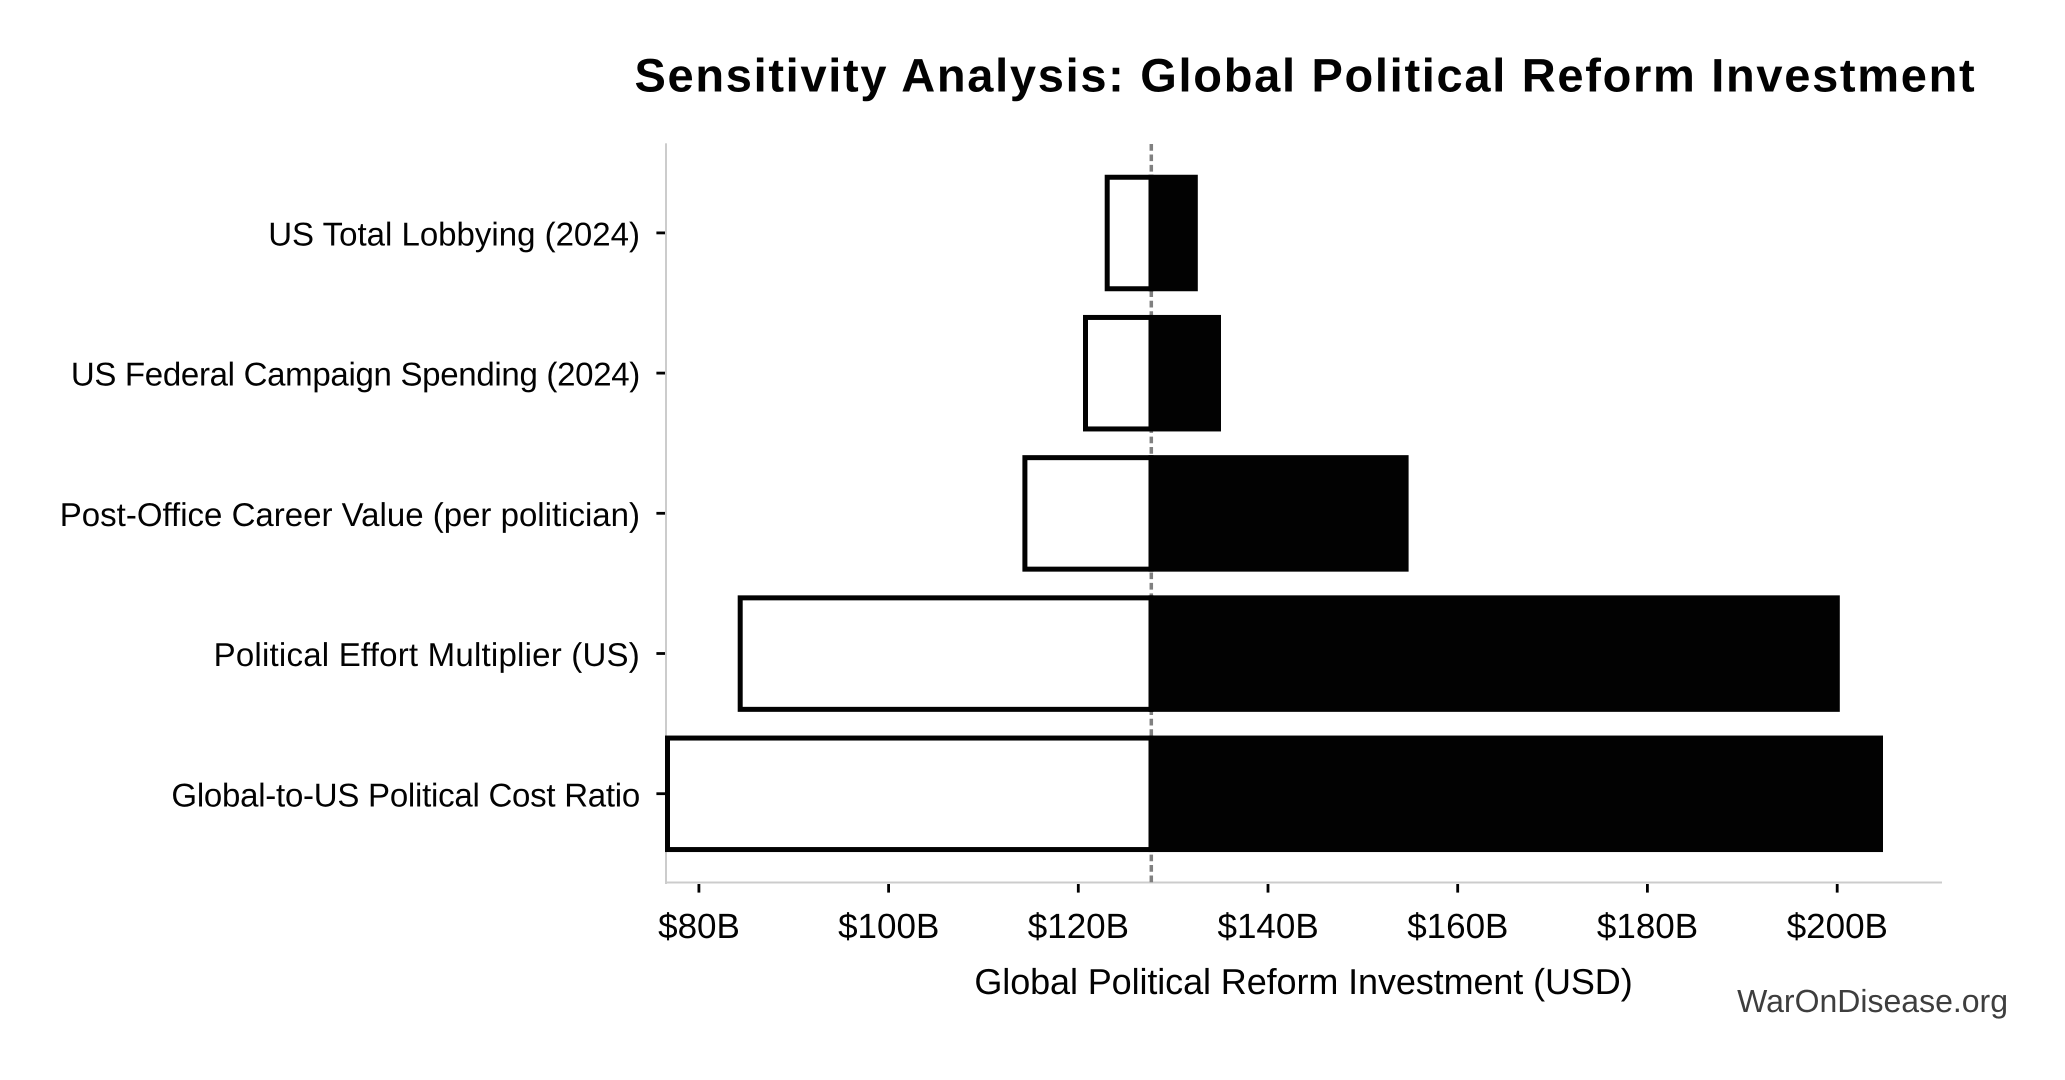 Image resolution: width=2065 pixels, height=1080 pixels. What do you see at coordinates (1647, 926) in the screenshot?
I see `svg-text: $180B` at bounding box center [1647, 926].